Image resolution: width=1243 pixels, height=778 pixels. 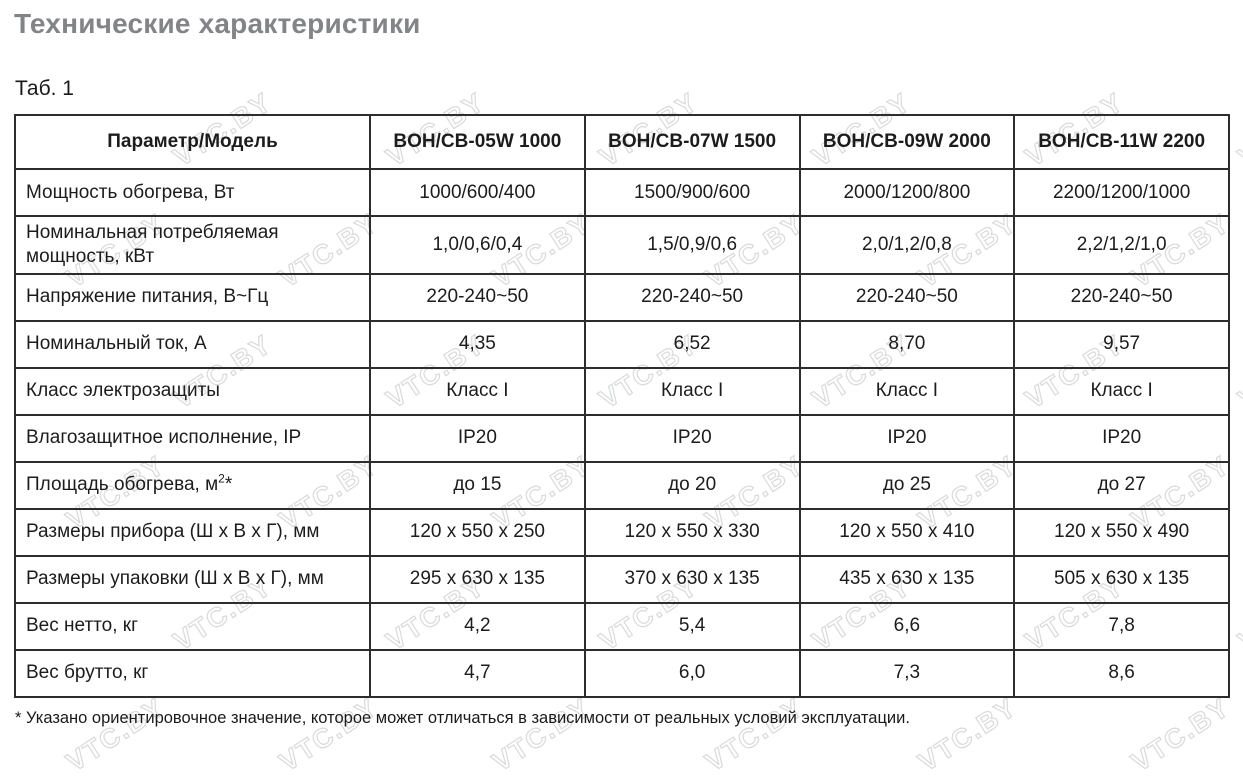 What do you see at coordinates (907, 485) in the screenshot?
I see `cell-value: до 25` at bounding box center [907, 485].